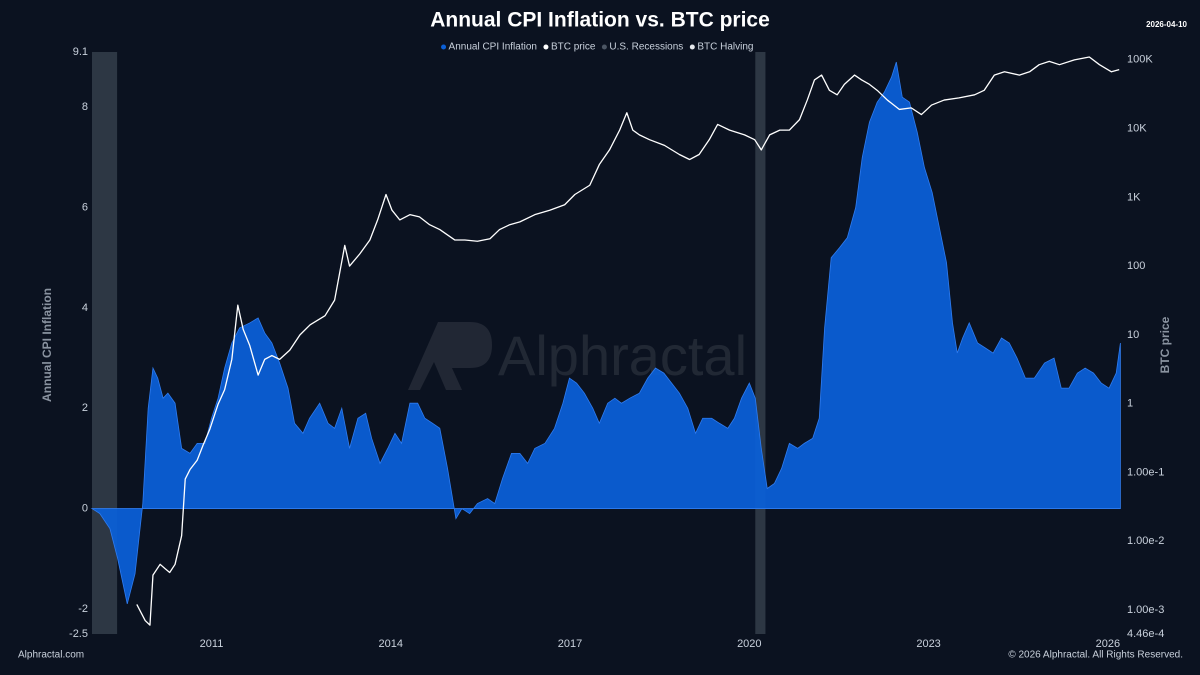 The width and height of the screenshot is (1200, 675). Describe the element at coordinates (1166, 24) in the screenshot. I see `date: 2026-04-10` at that location.